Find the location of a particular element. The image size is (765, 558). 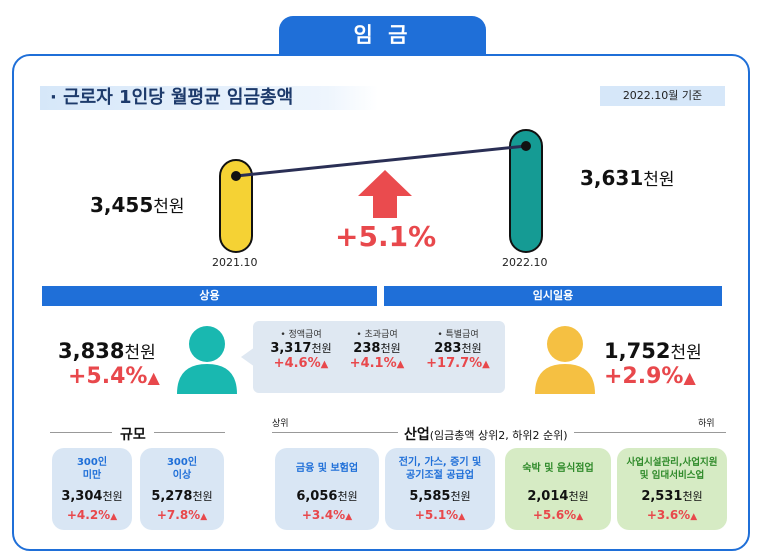

size-card-under300: 300인 미만 3,304천원 +4.2%▲ is located at coordinates (92, 489).